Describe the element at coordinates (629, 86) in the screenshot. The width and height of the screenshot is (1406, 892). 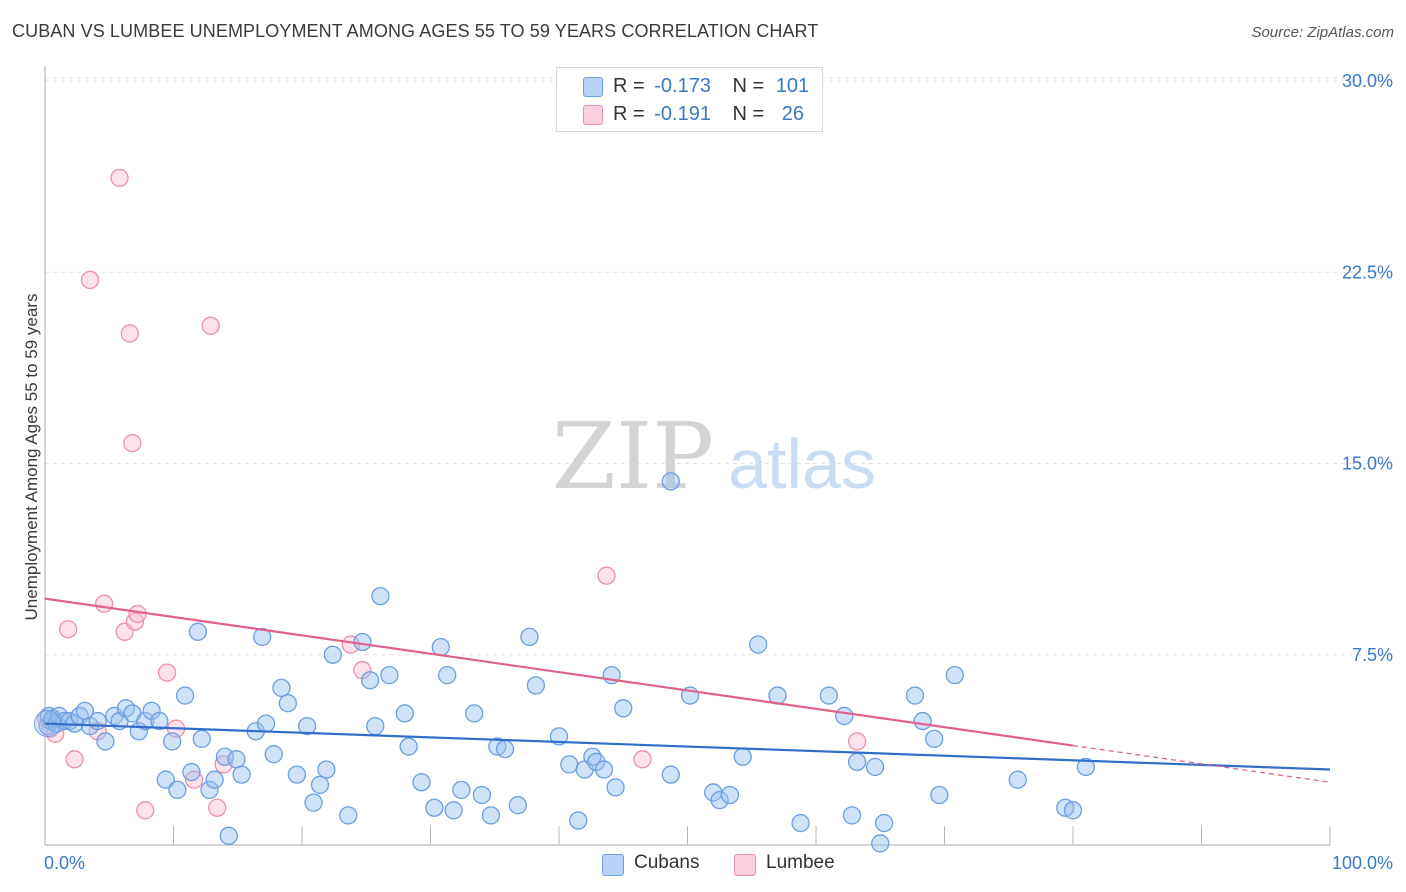
I see `legend-r-label: R =` at that location.